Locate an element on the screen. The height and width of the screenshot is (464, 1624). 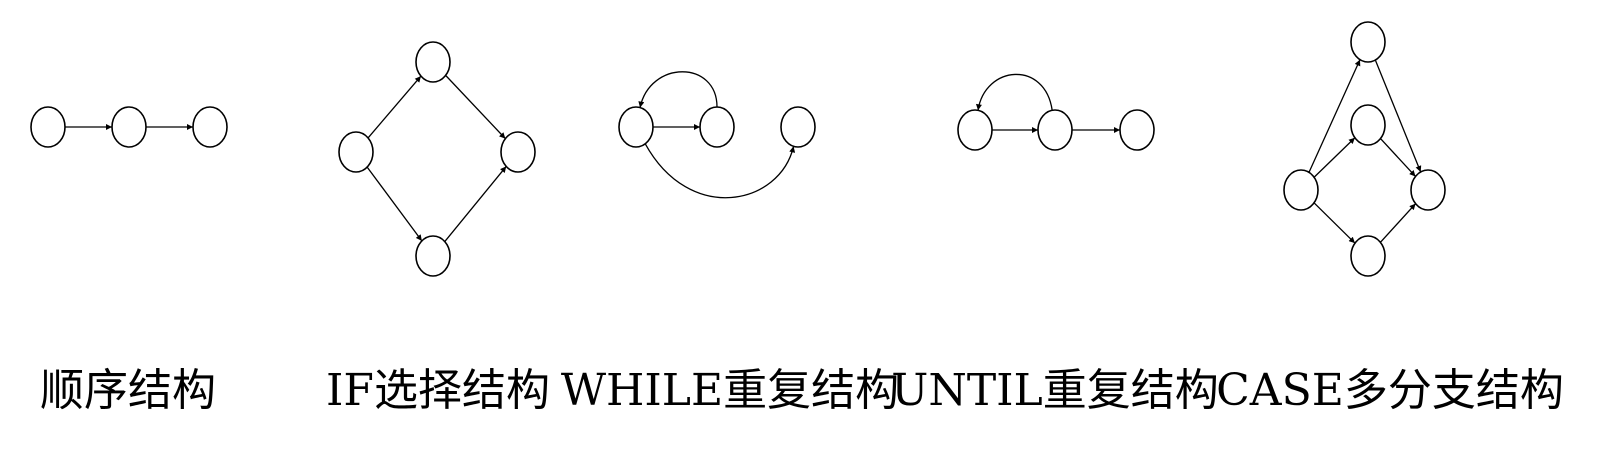
node-bo is located at coordinates (1368, 256).